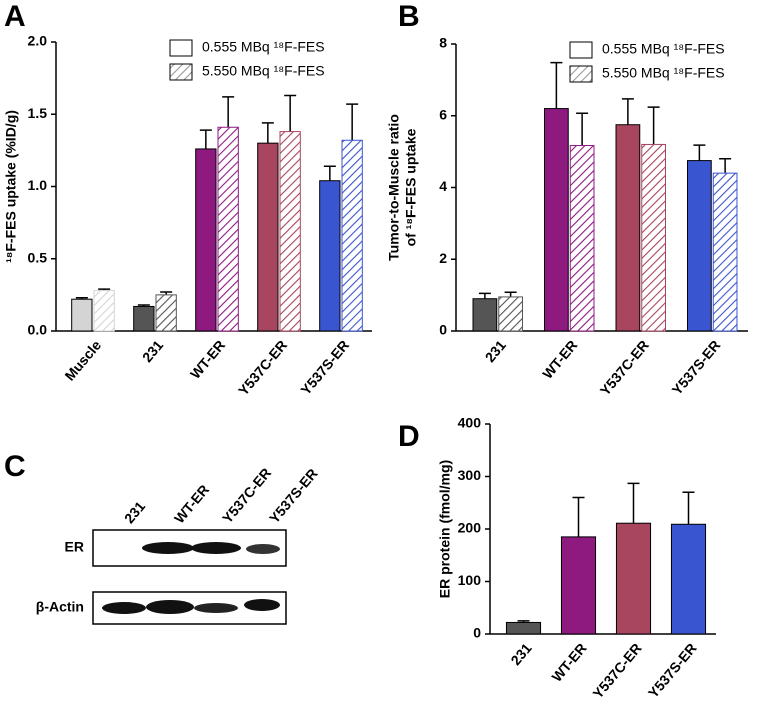 The height and width of the screenshot is (718, 757). I want to click on y-axis-label: ER protein (fmol/mg), so click(445, 529).